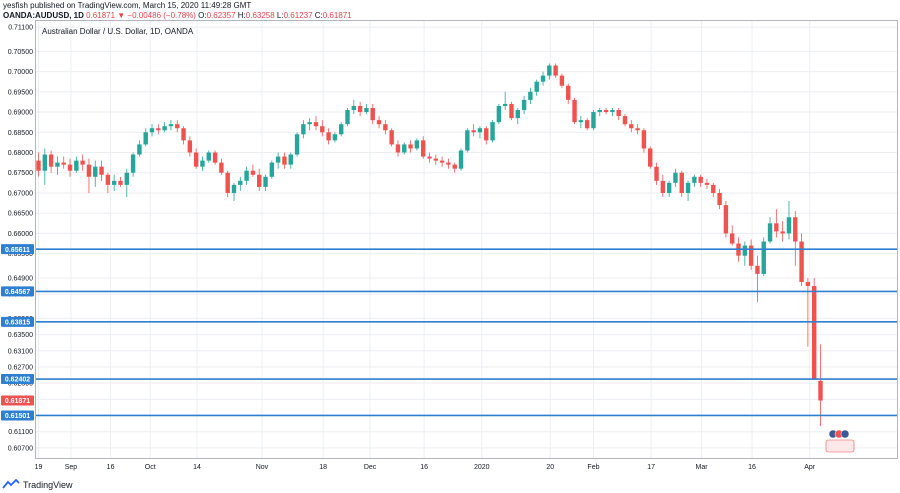 This screenshot has width=900, height=493. Describe the element at coordinates (810, 467) in the screenshot. I see `x-tick-label: Apr` at that location.